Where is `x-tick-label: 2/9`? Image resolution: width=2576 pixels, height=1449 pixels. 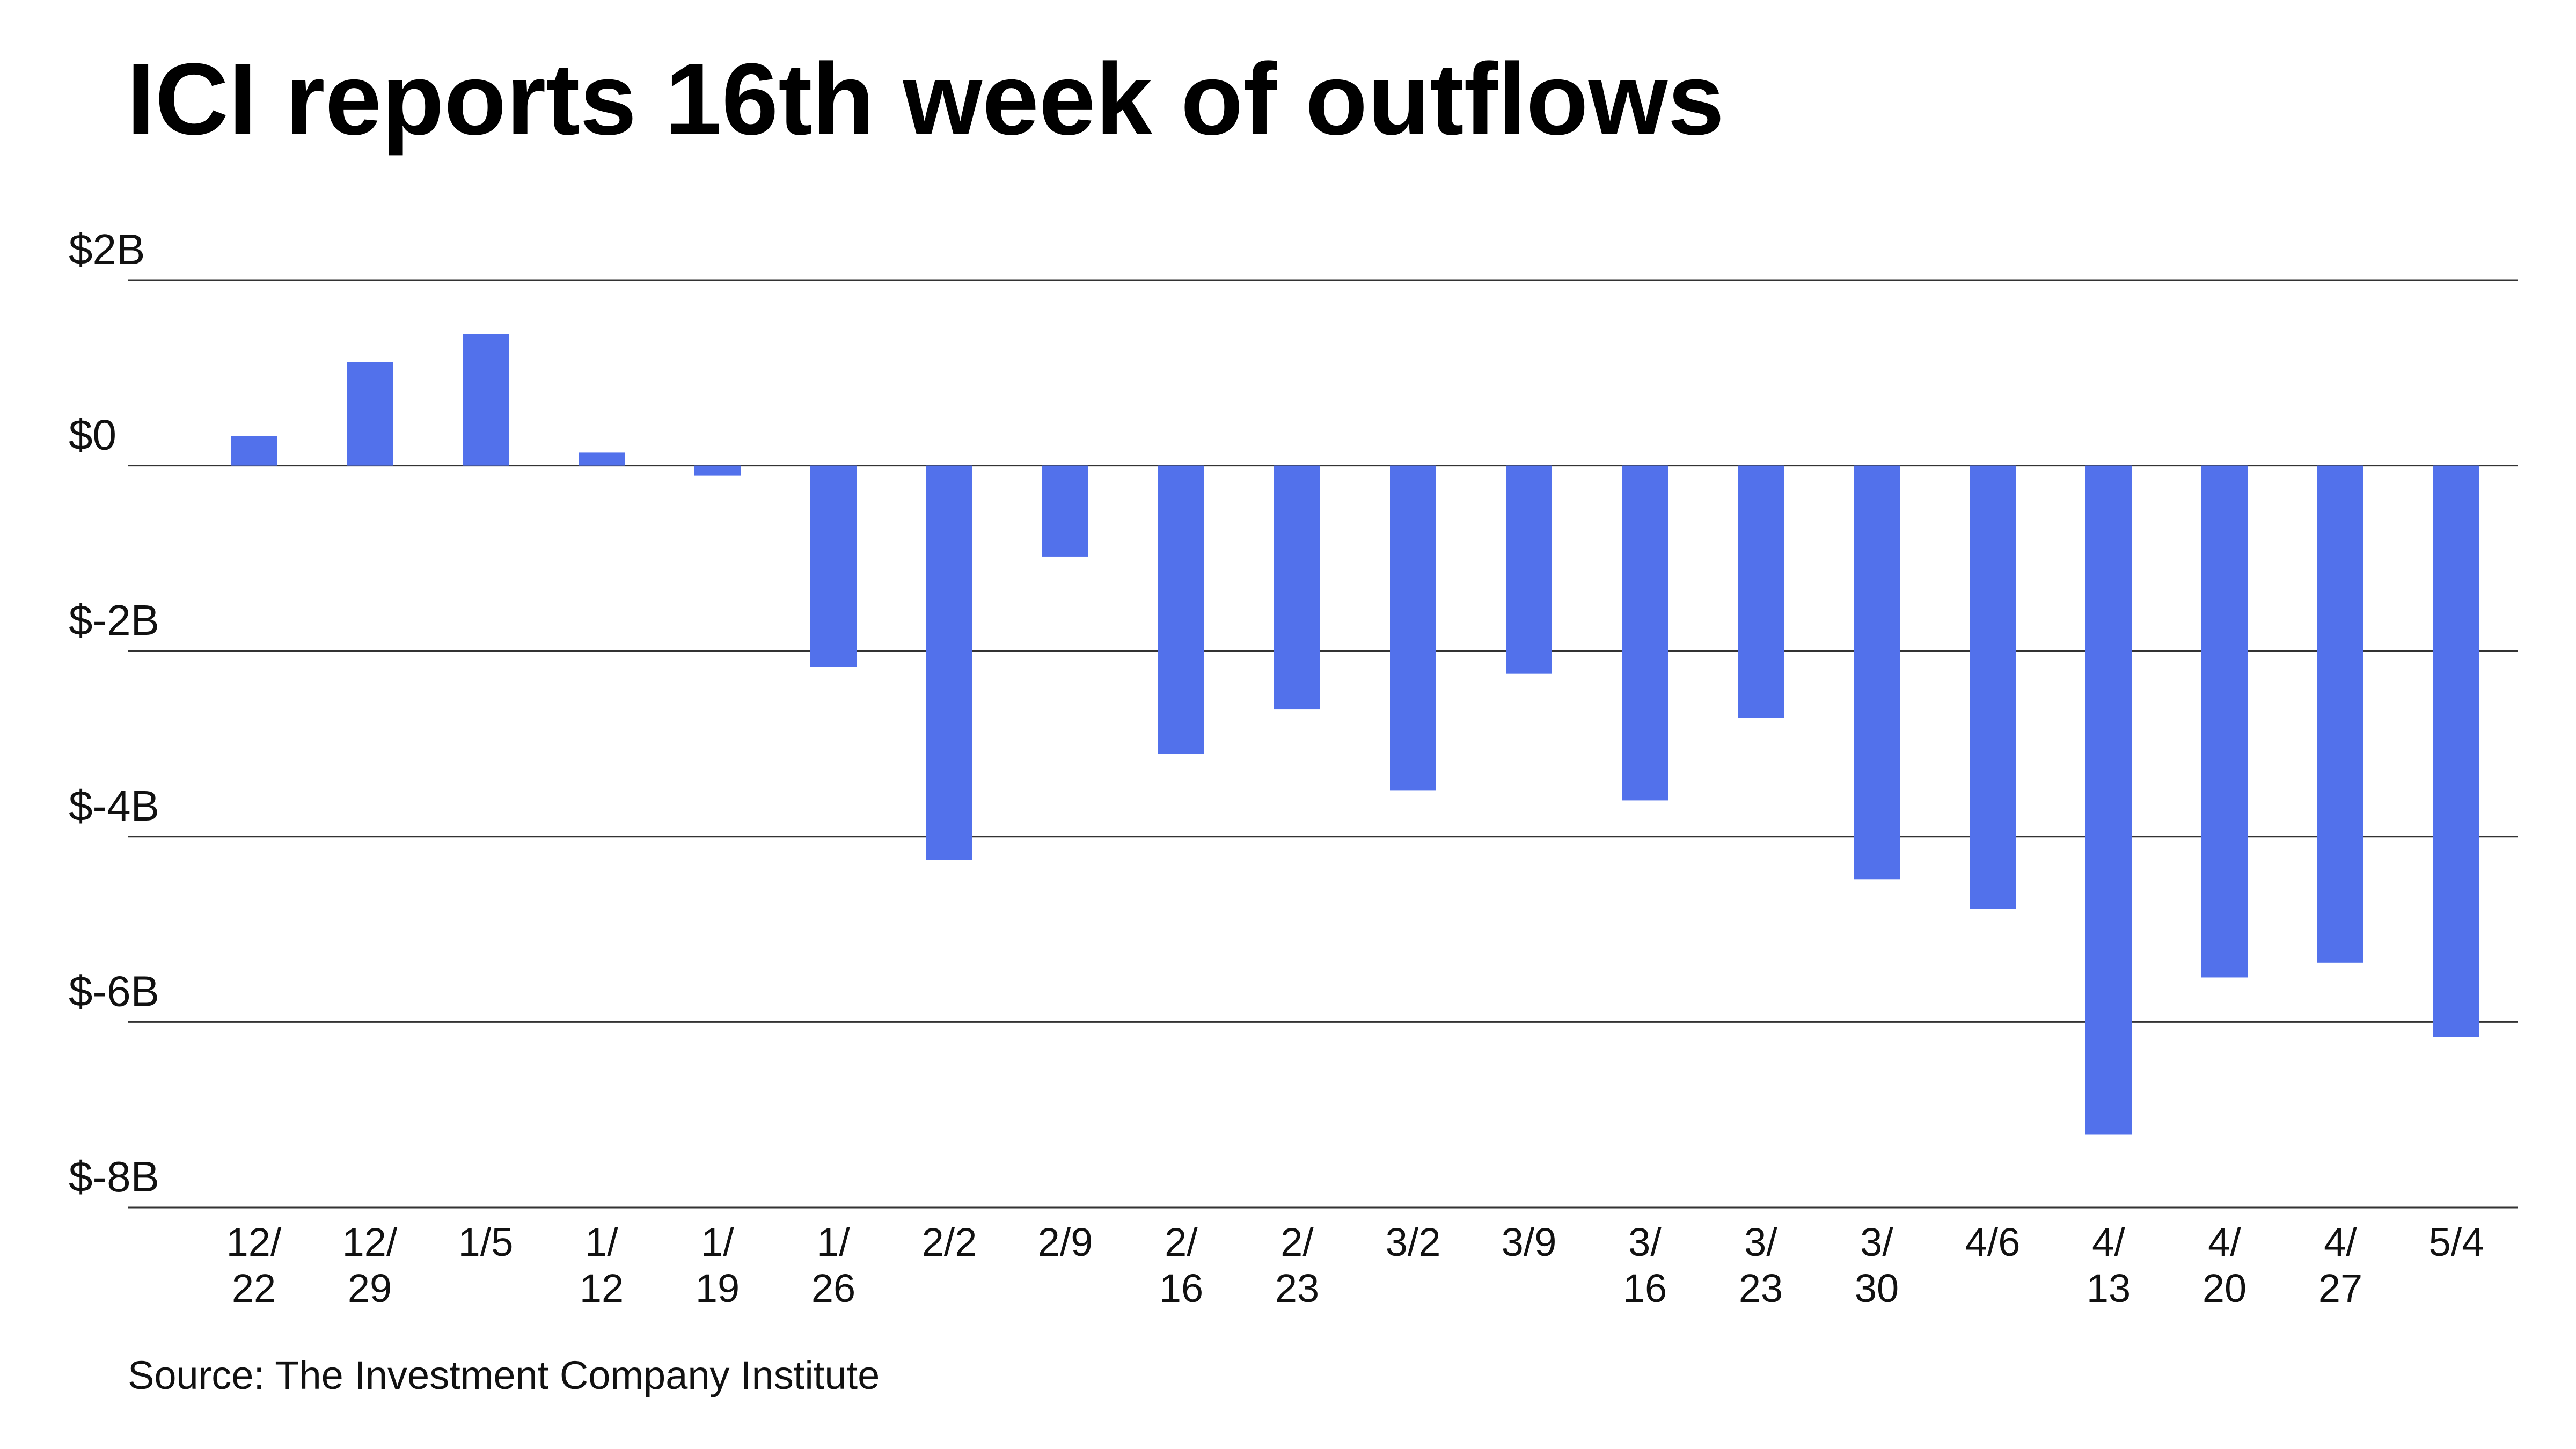
x-tick-label: 2/9 is located at coordinates (1065, 1242).